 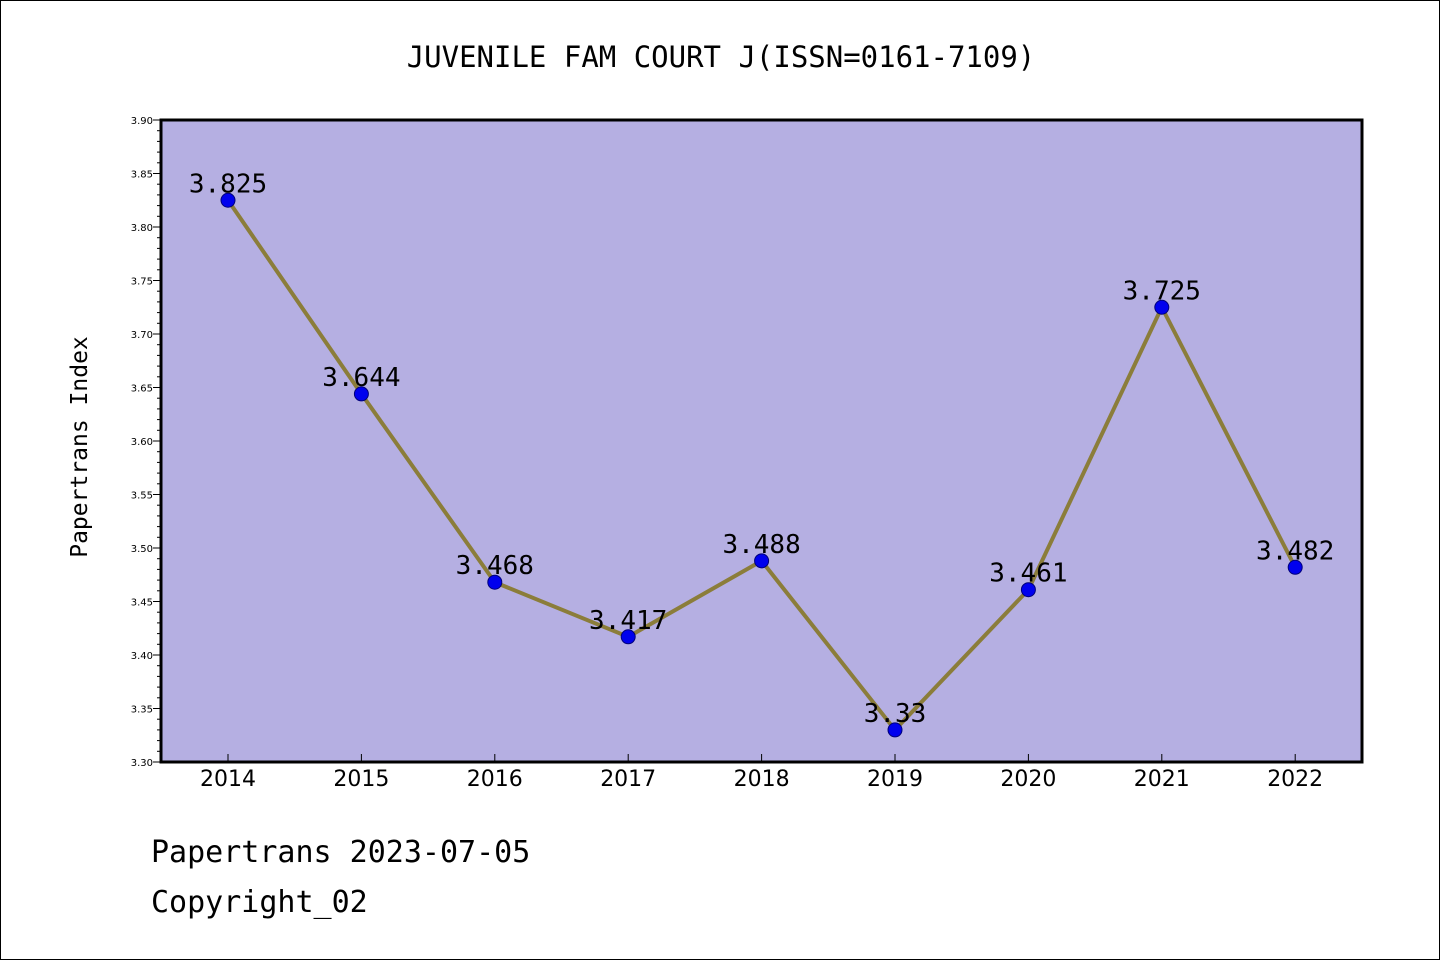 What do you see at coordinates (142, 710) in the screenshot?
I see `y-tick-label: 3.35` at bounding box center [142, 710].